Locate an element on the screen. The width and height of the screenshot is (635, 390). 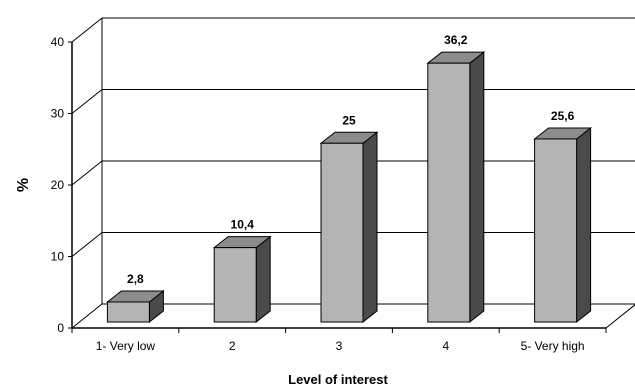
y-axis: 0 10 20 30 40 is located at coordinates (62, 185).